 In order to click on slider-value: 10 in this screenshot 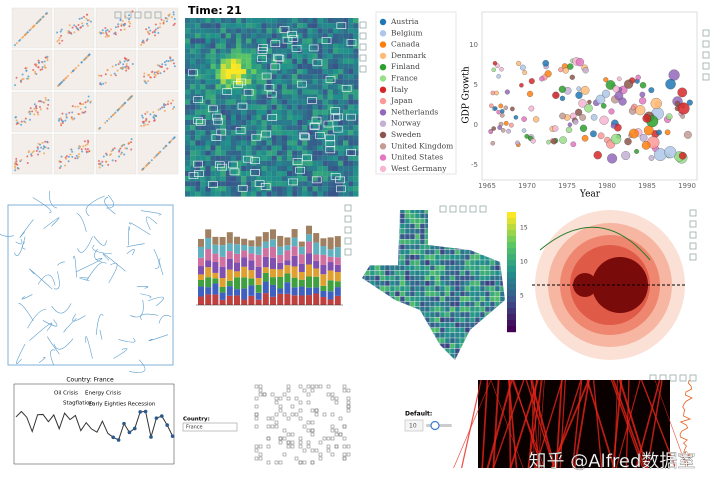, I will do `click(413, 426)`.